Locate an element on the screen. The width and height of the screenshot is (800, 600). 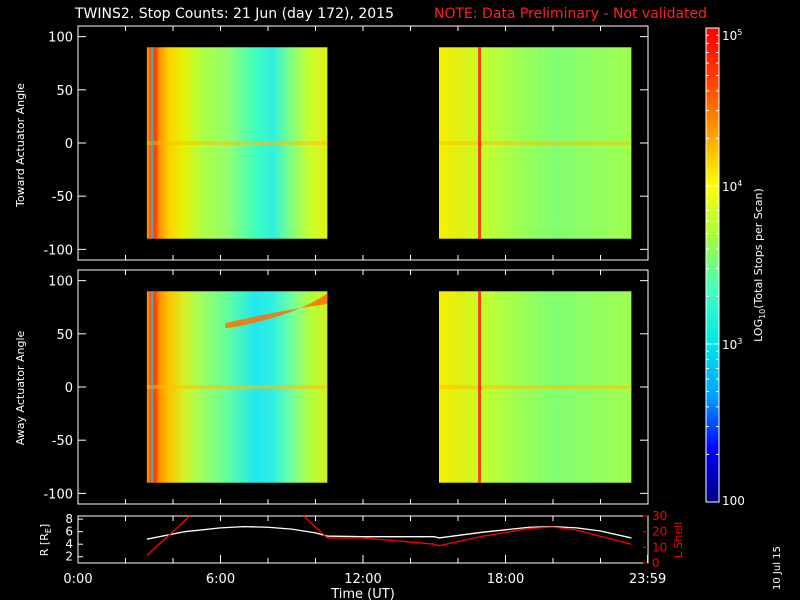
colorbar-gradient is located at coordinates (712, 265).